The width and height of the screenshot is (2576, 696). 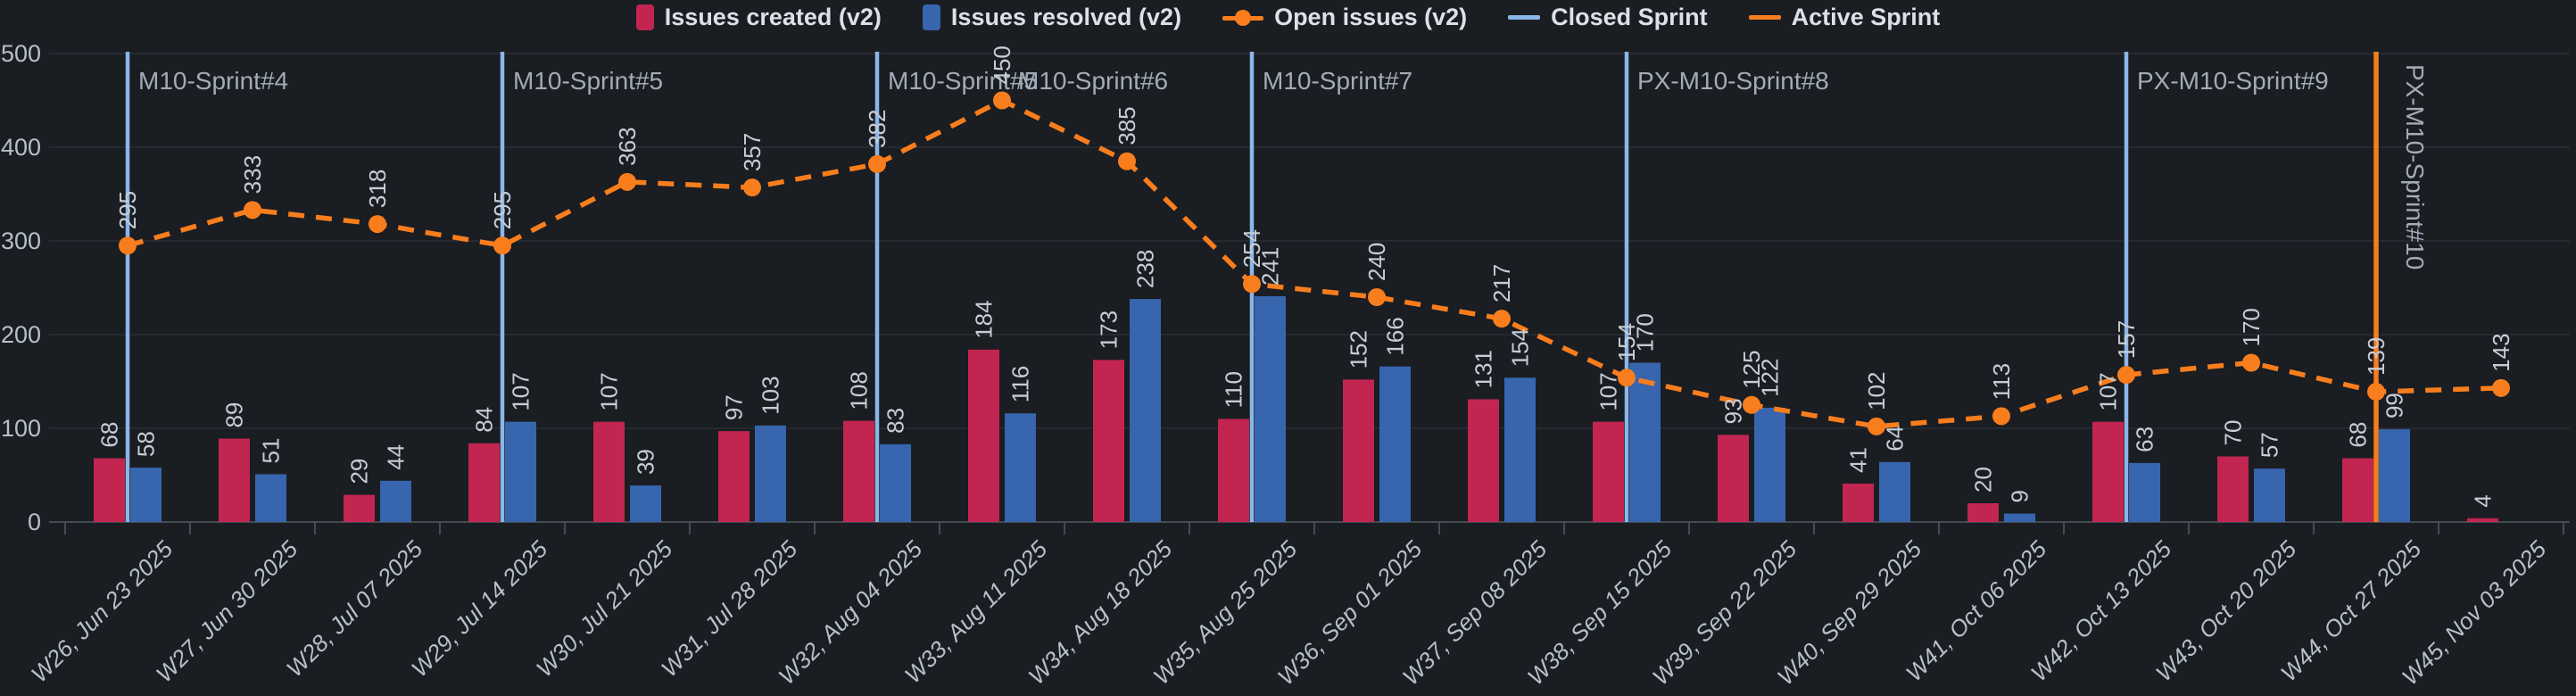 I want to click on legend-item-issues-created-v2: Issues created (v2), so click(x=758, y=17).